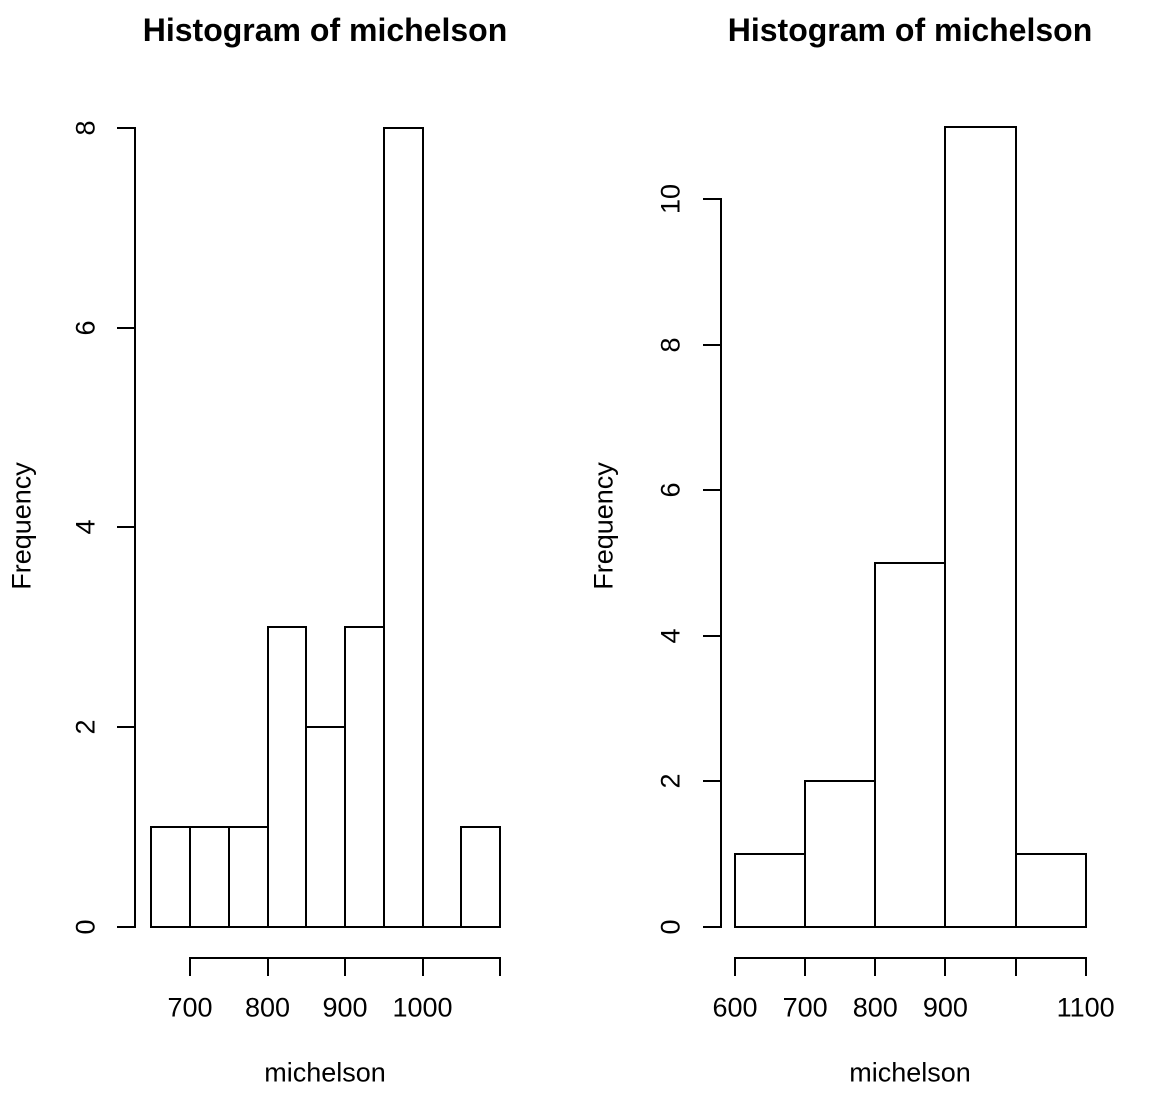  I want to click on histogram-bar-zero, so click(442, 927).